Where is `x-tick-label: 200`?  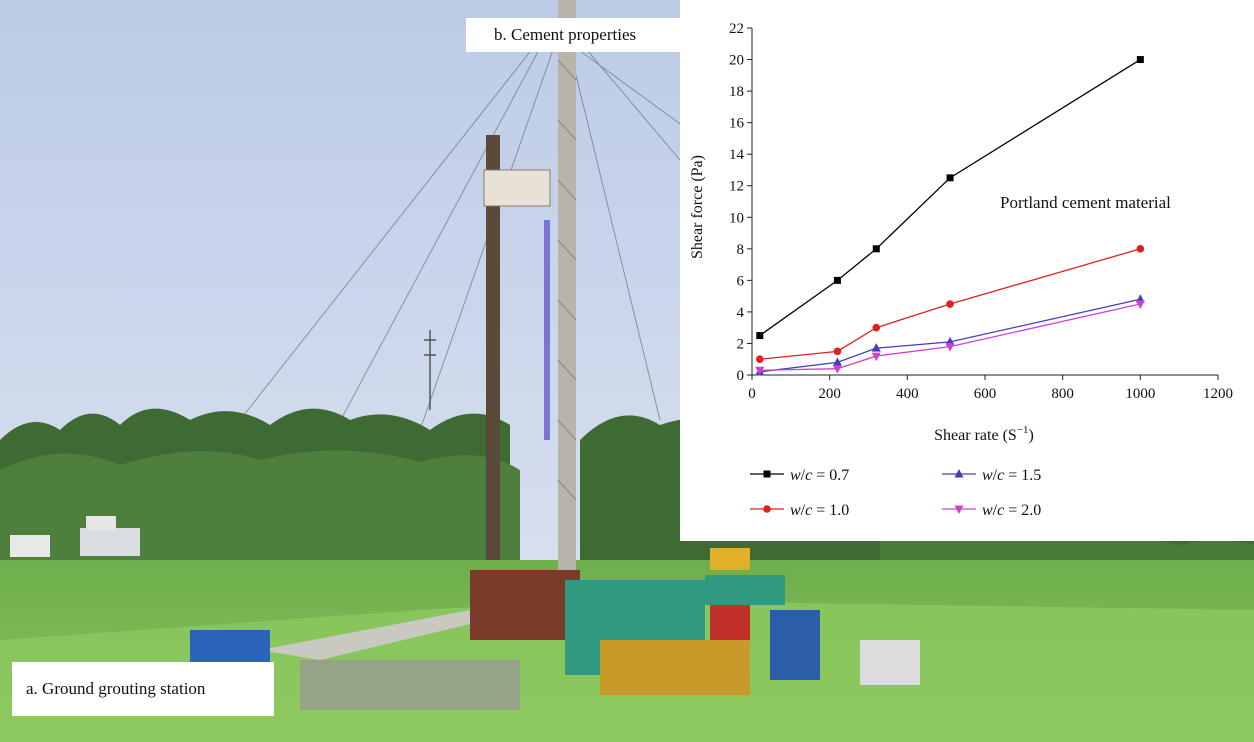
x-tick-label: 200 is located at coordinates (829, 394).